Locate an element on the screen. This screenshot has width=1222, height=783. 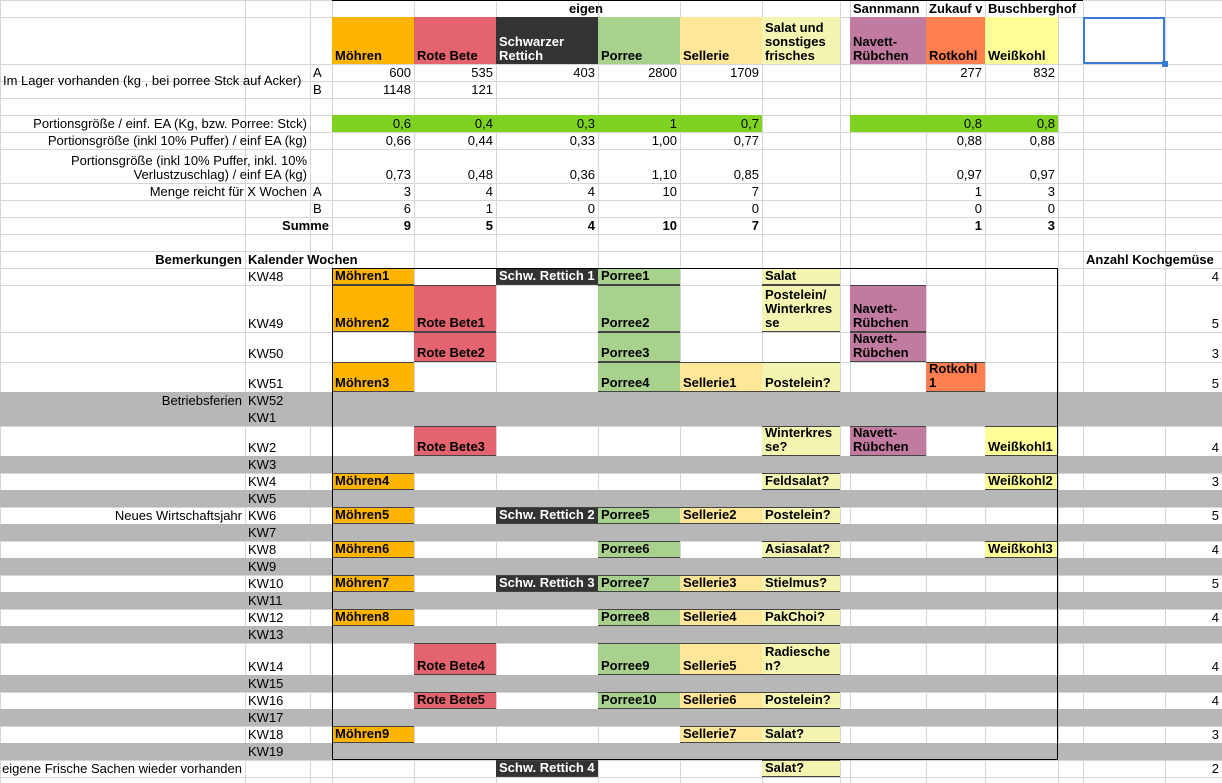
delivery-cell: Stielmus? is located at coordinates (801, 583).